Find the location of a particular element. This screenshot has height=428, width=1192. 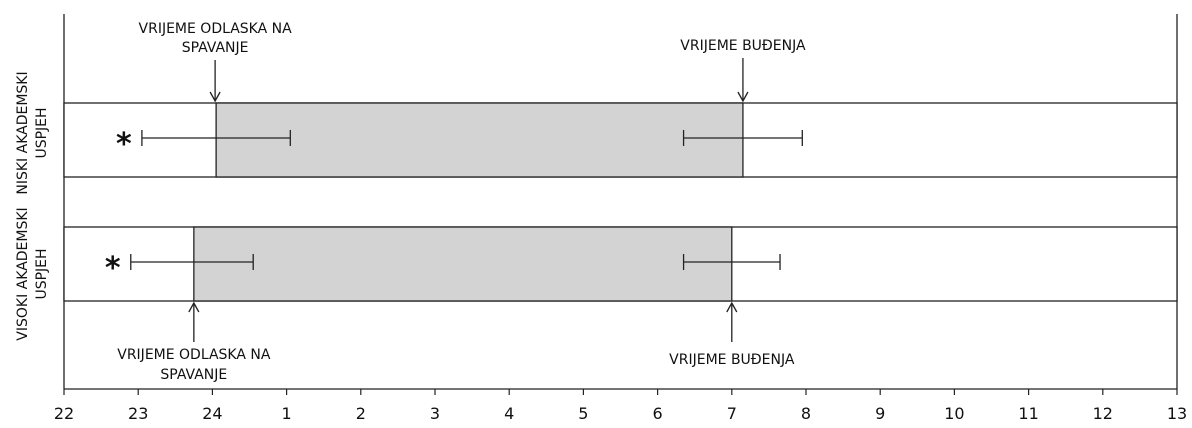

x-tick-label: 24 is located at coordinates (212, 413).